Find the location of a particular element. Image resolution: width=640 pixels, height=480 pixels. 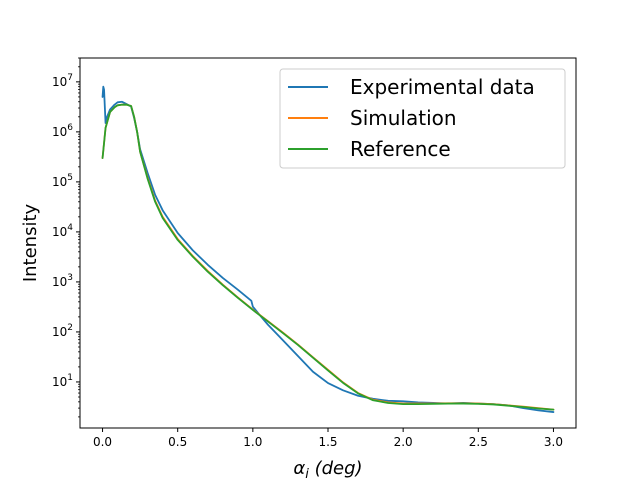

y-tick-label: 10⁶ is located at coordinates (62, 131).